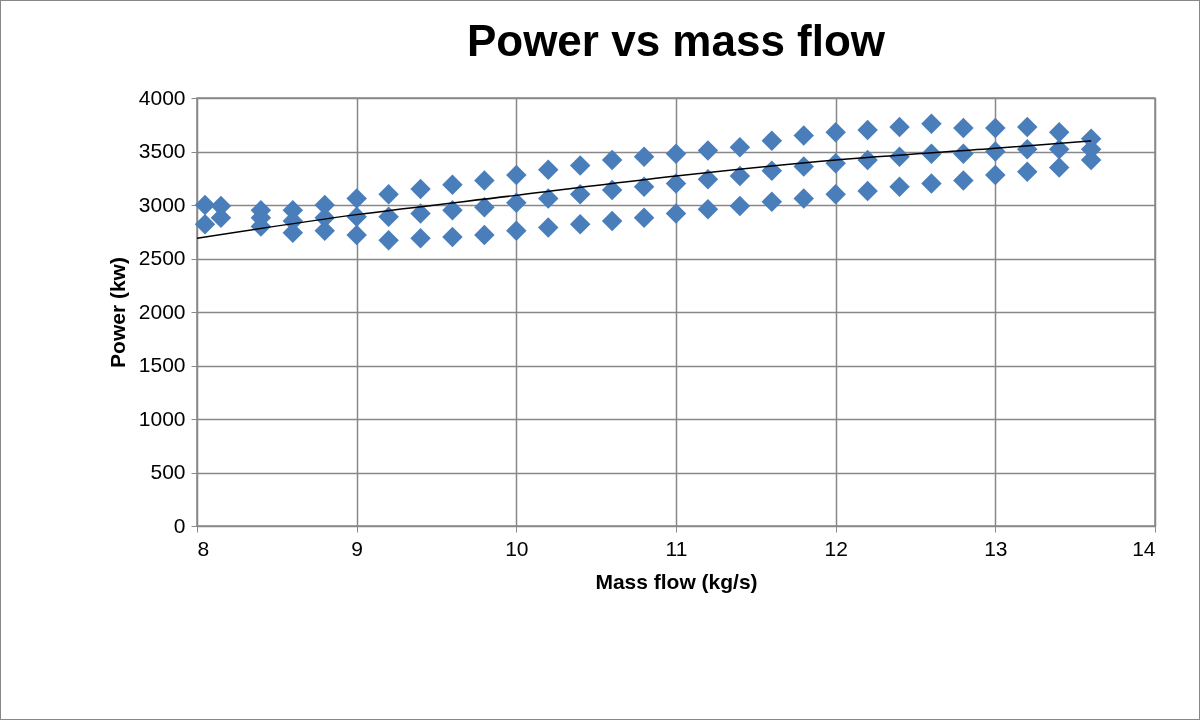  What do you see at coordinates (517, 548) in the screenshot?
I see `x-tick-label: 10` at bounding box center [517, 548].